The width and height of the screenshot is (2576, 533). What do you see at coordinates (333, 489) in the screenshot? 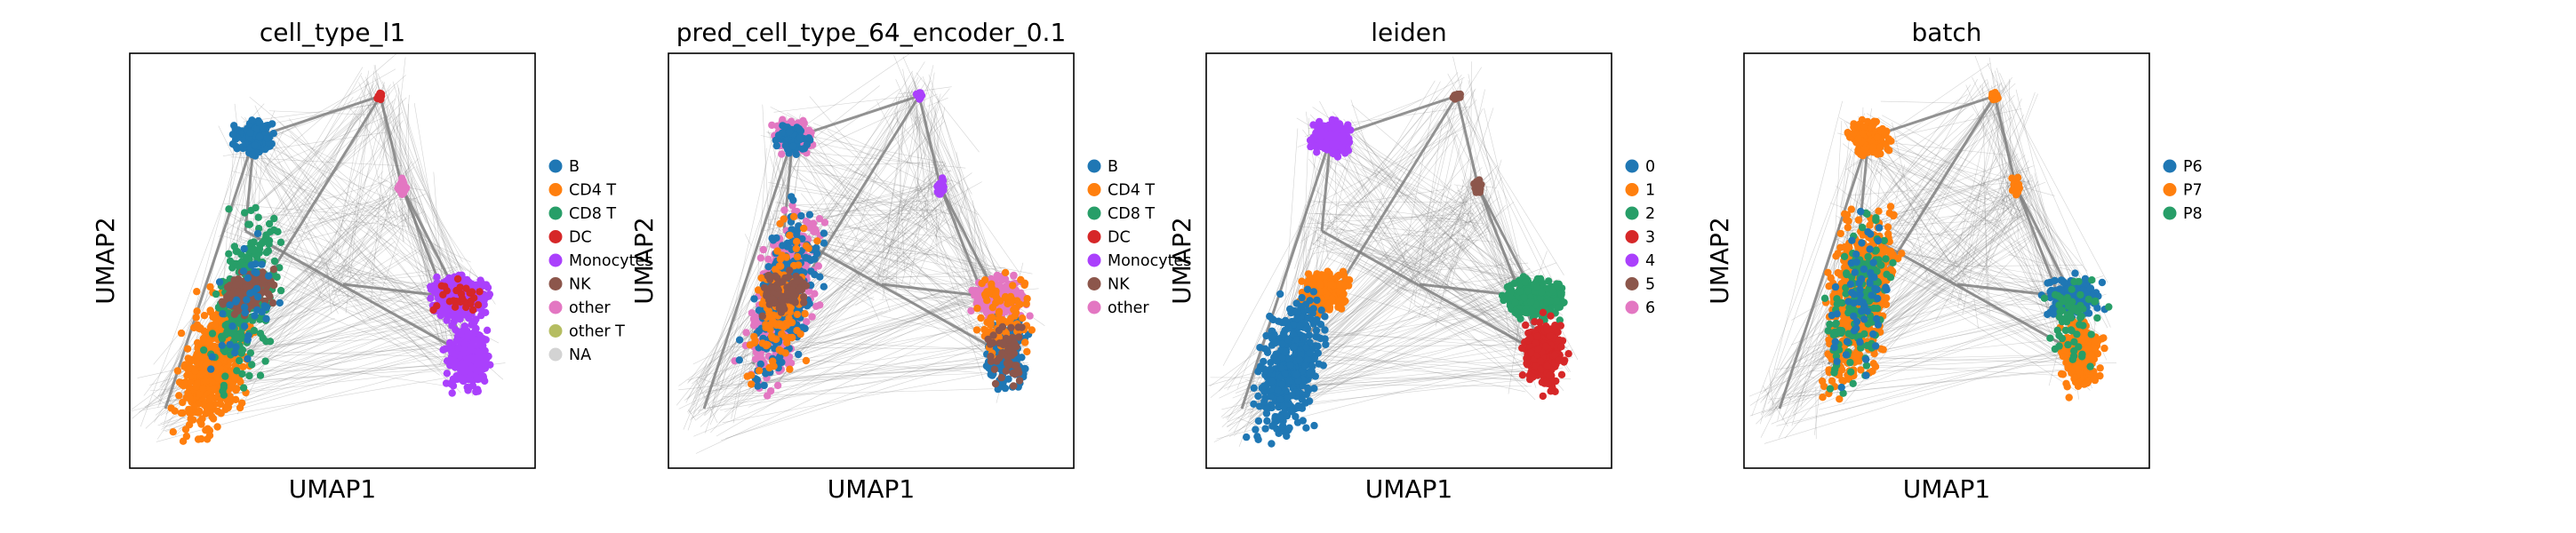
I see `x-axis-label: UMAP1` at bounding box center [333, 489].